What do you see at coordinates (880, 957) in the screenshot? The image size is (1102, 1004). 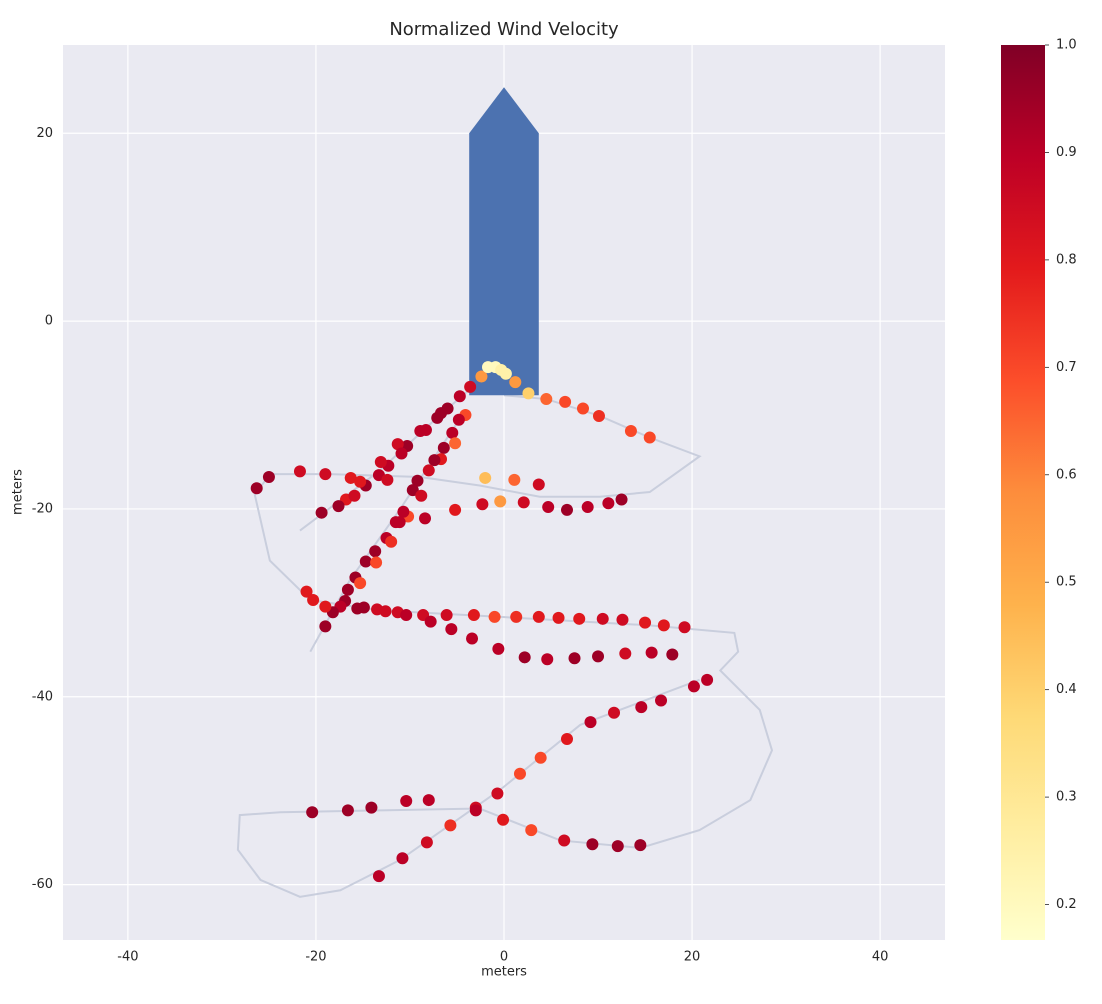 I see `x-tick-label: 40` at bounding box center [880, 957].